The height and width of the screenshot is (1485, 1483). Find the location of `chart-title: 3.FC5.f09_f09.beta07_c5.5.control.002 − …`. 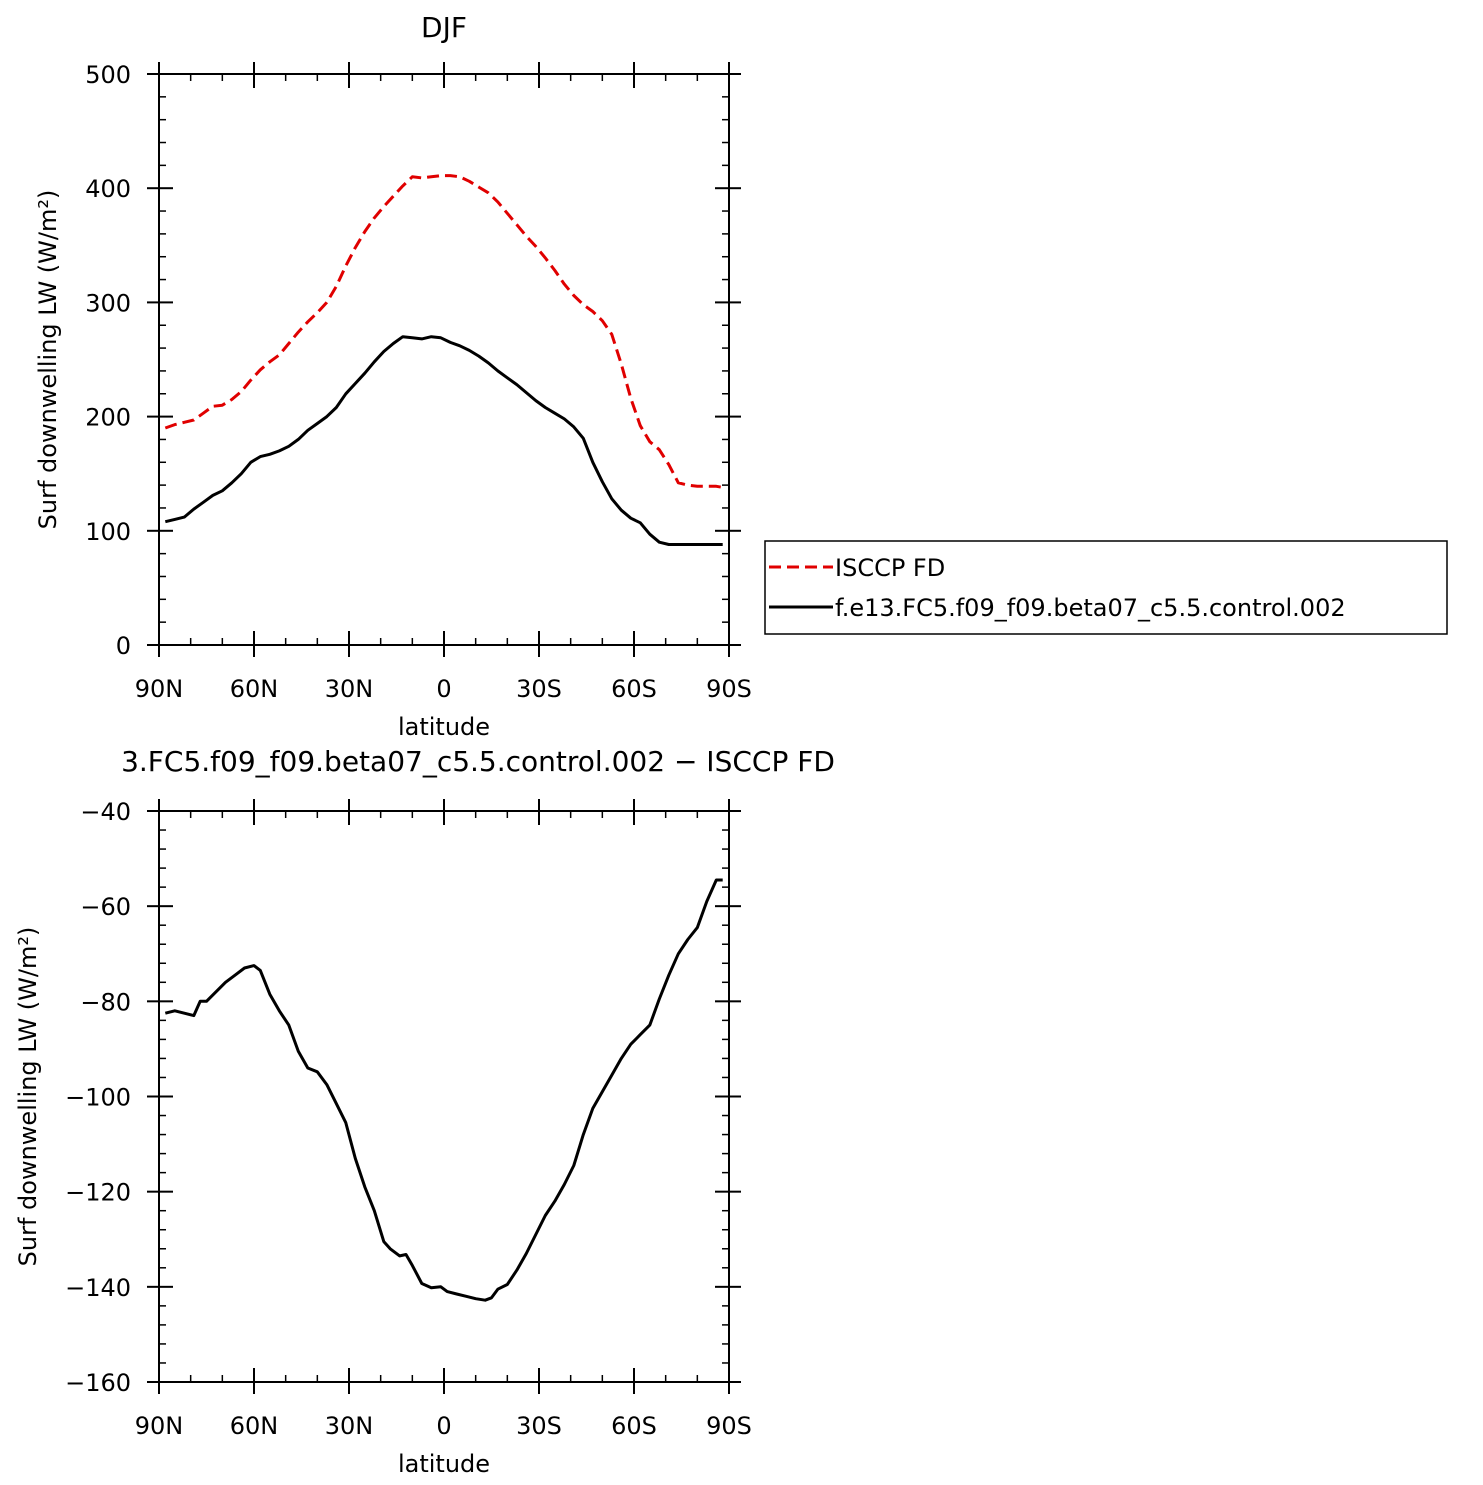

chart-title: 3.FC5.f09_f09.beta07_c5.5.control.002 − … is located at coordinates (478, 761).